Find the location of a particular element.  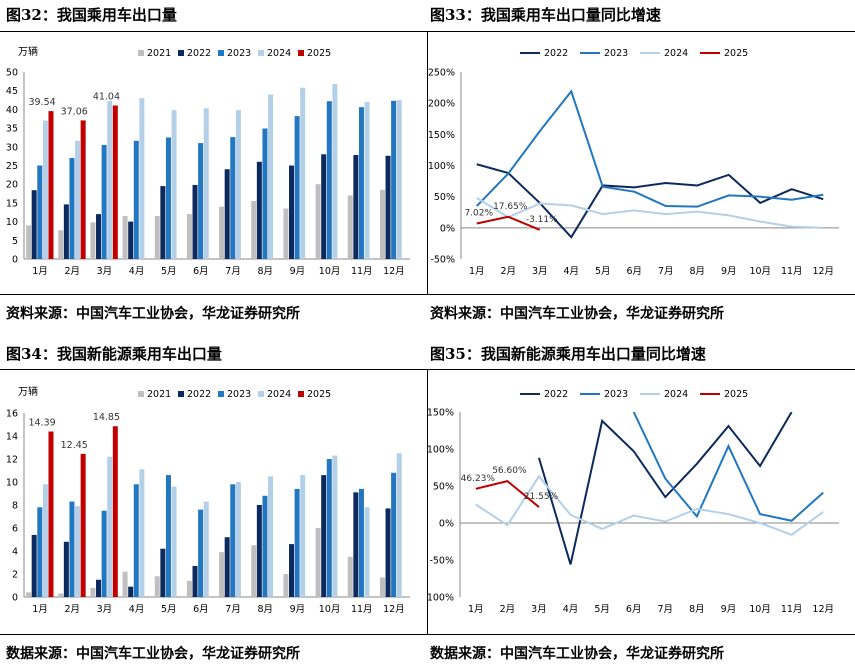

bar-2021-11月 is located at coordinates (350, 576).